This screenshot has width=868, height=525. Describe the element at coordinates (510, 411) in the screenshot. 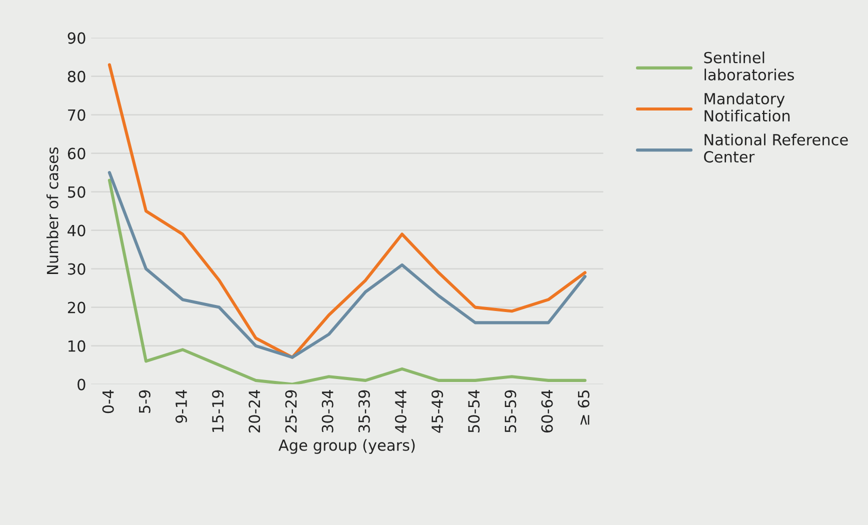

I see `x-tick-label: 55-59` at that location.